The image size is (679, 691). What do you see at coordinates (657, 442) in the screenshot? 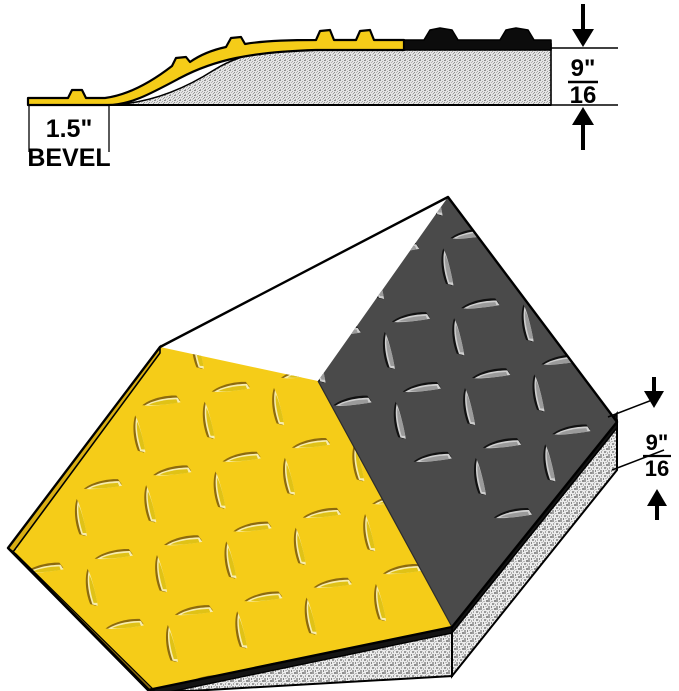
I see `thickness-numerator-persp: 9"` at bounding box center [657, 442].